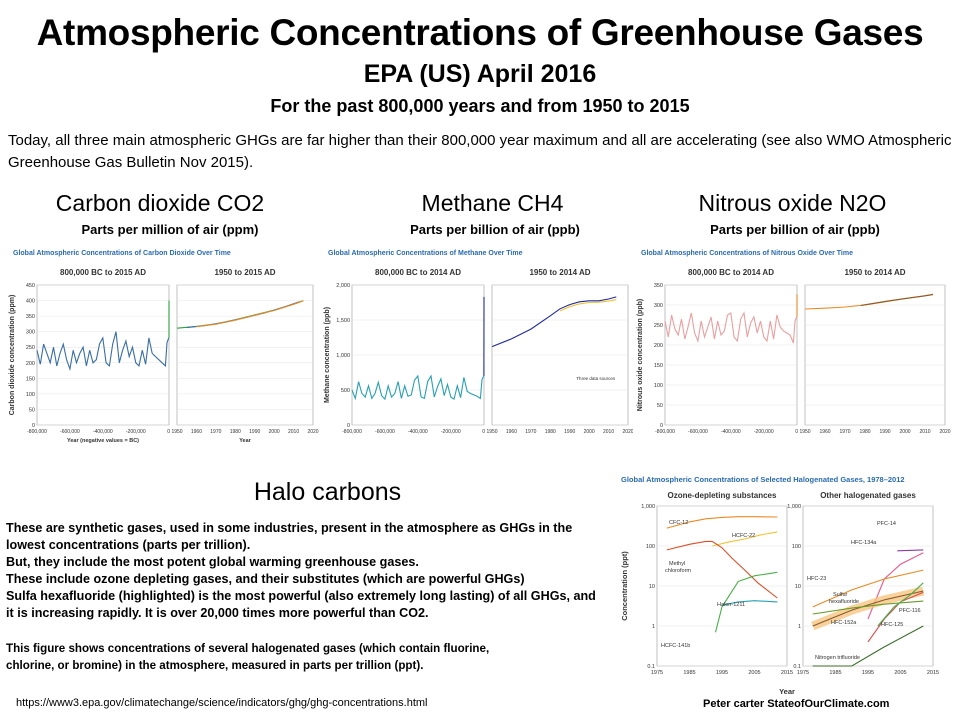 The width and height of the screenshot is (960, 720). What do you see at coordinates (722, 495) in the screenshot?
I see `panel-label: Ozone-depleting substances` at bounding box center [722, 495].